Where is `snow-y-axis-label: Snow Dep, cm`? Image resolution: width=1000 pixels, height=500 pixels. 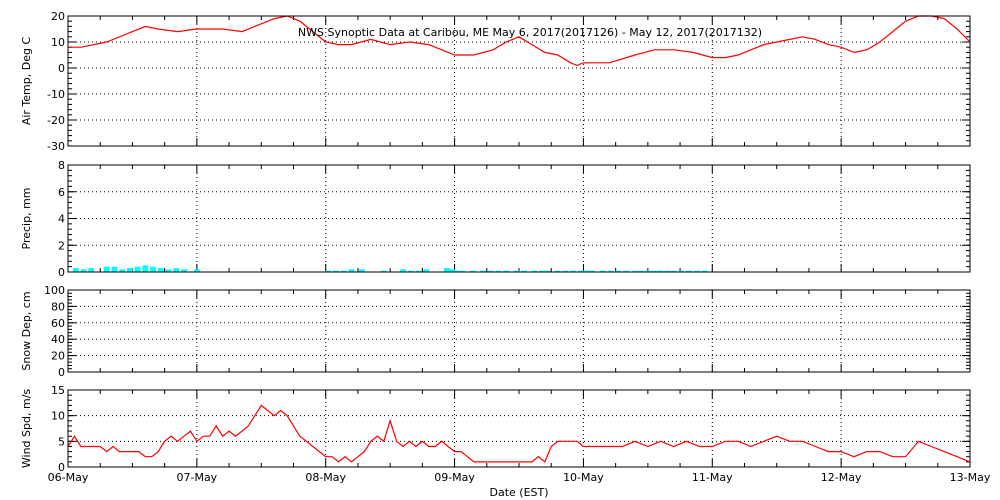
snow-y-axis-label: Snow Dep, cm is located at coordinates (26, 330).